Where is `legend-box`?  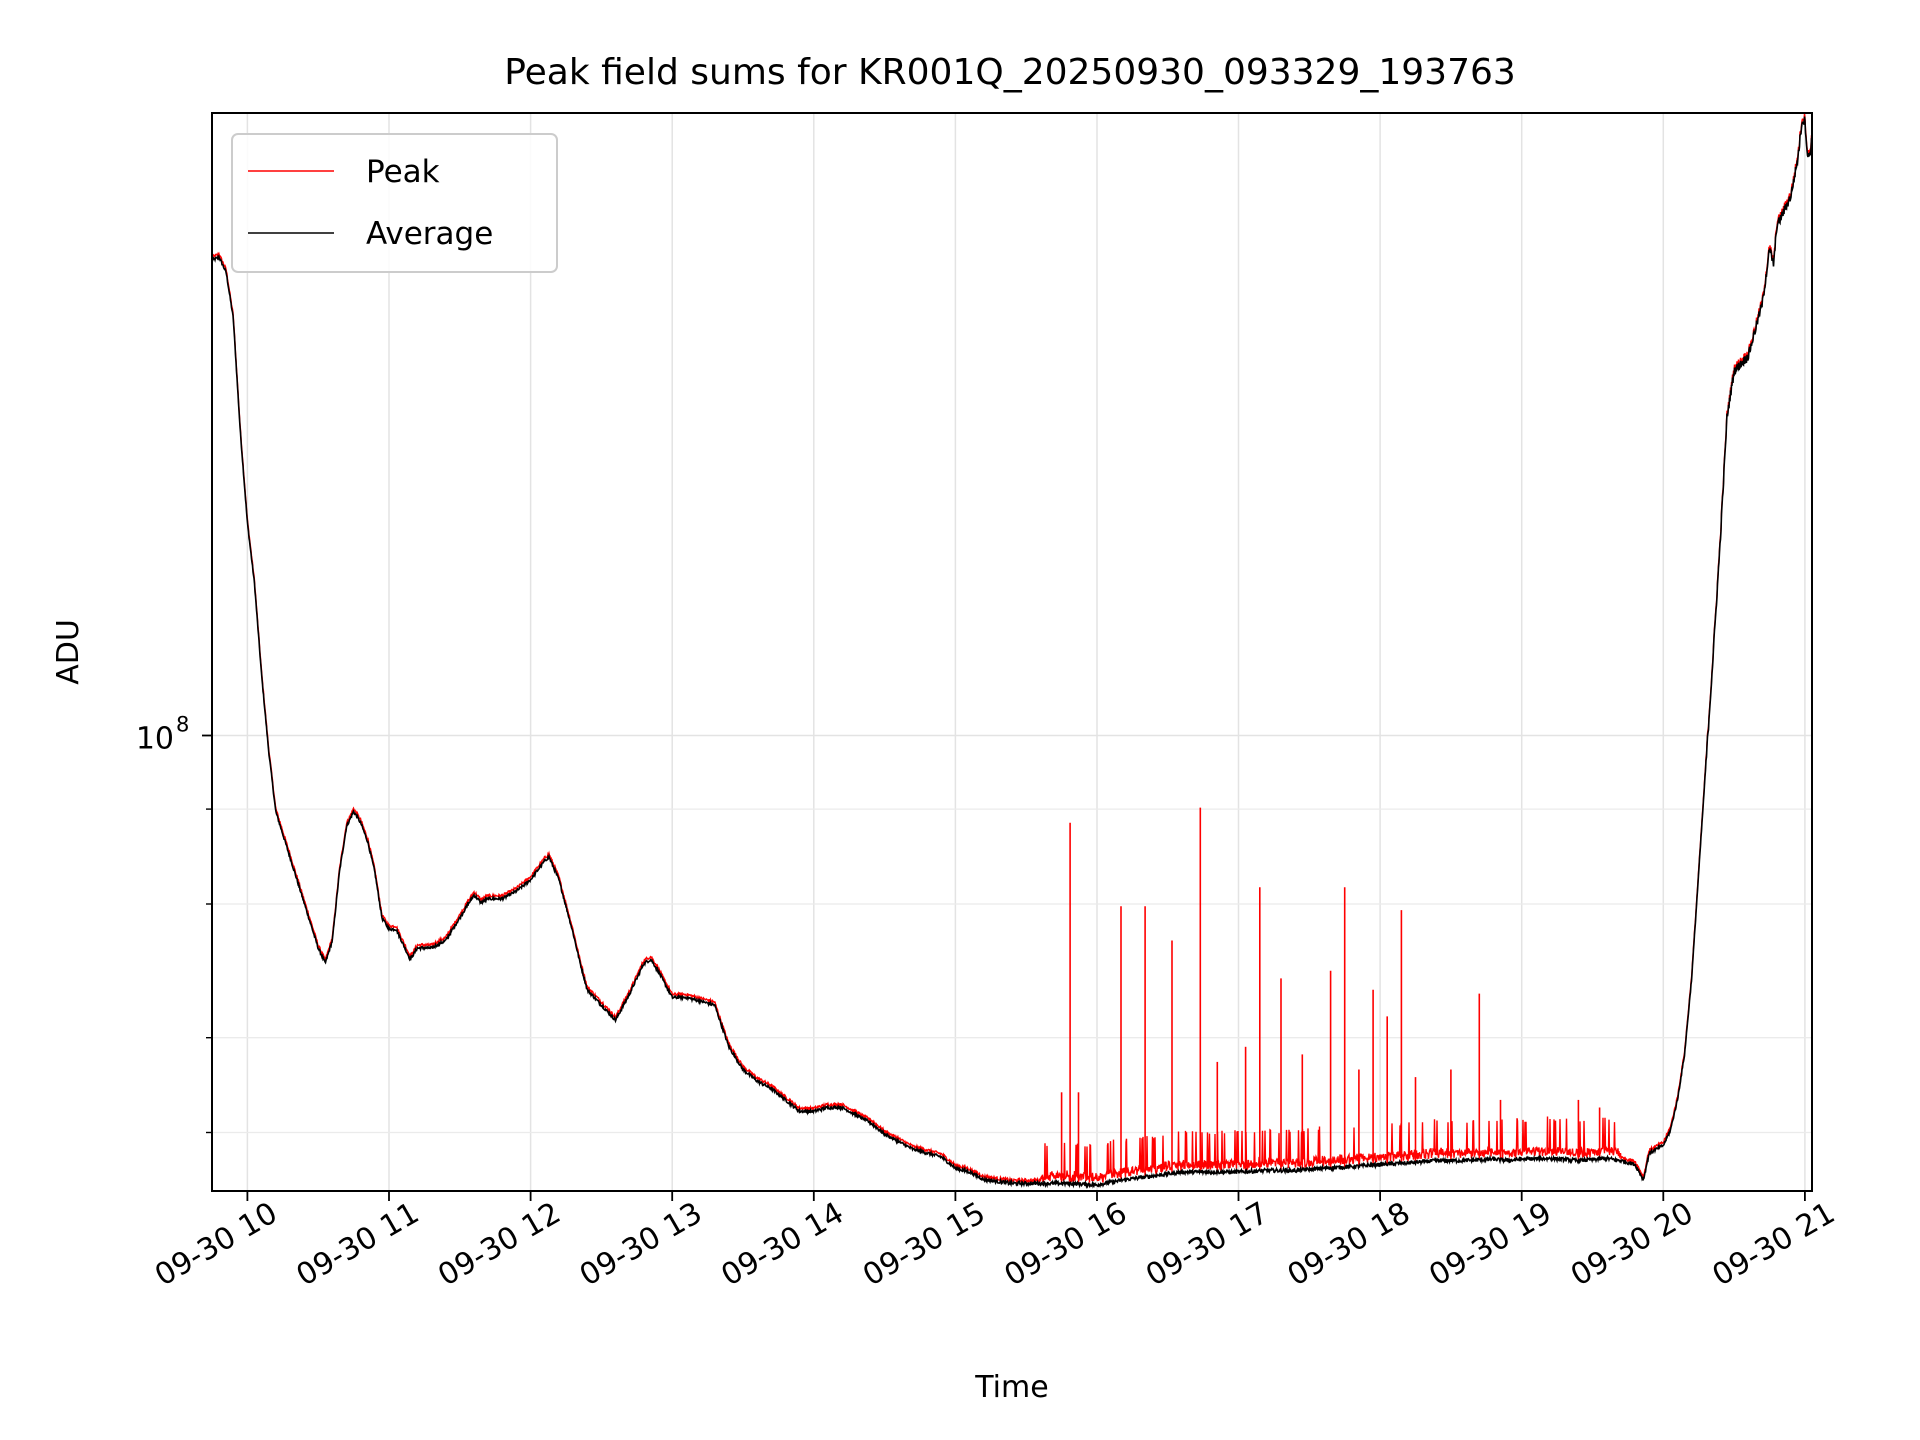 legend-box is located at coordinates (394, 203).